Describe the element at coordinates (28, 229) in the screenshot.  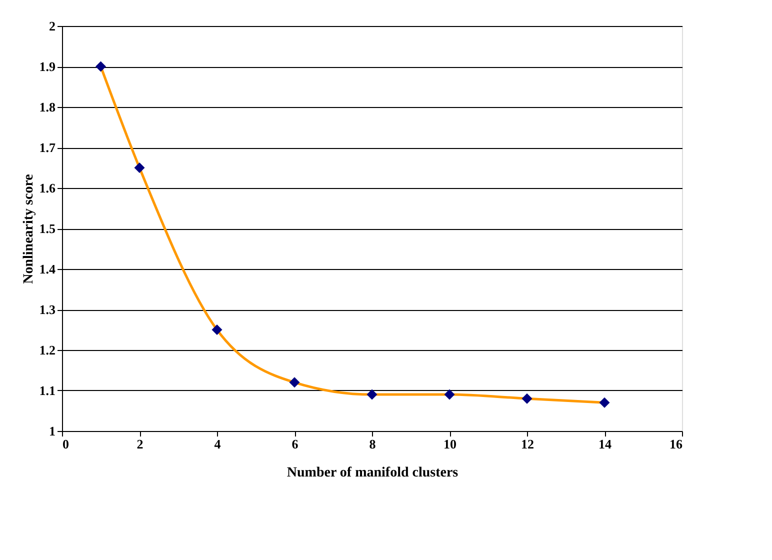
I see `y-axis-title: Nonlinearity score` at that location.